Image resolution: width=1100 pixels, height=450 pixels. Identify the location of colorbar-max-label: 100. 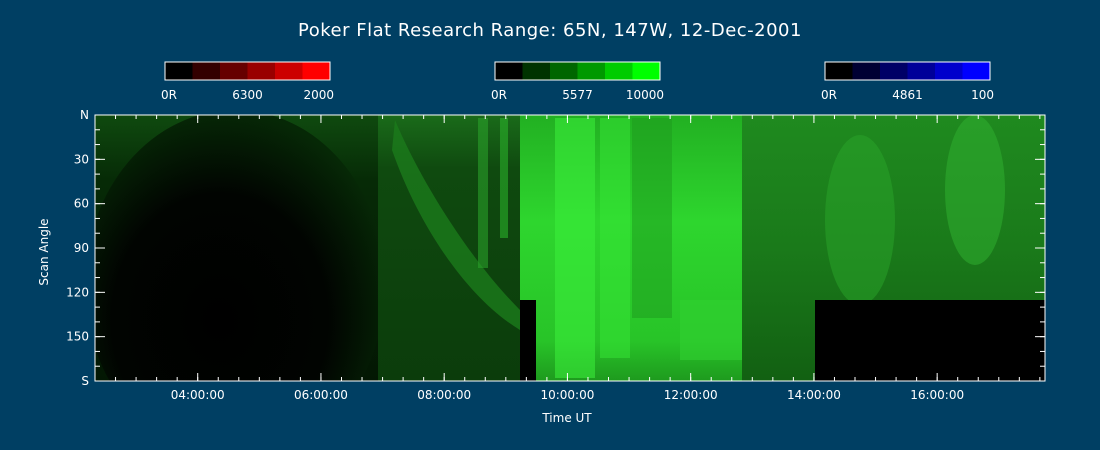
(982, 95).